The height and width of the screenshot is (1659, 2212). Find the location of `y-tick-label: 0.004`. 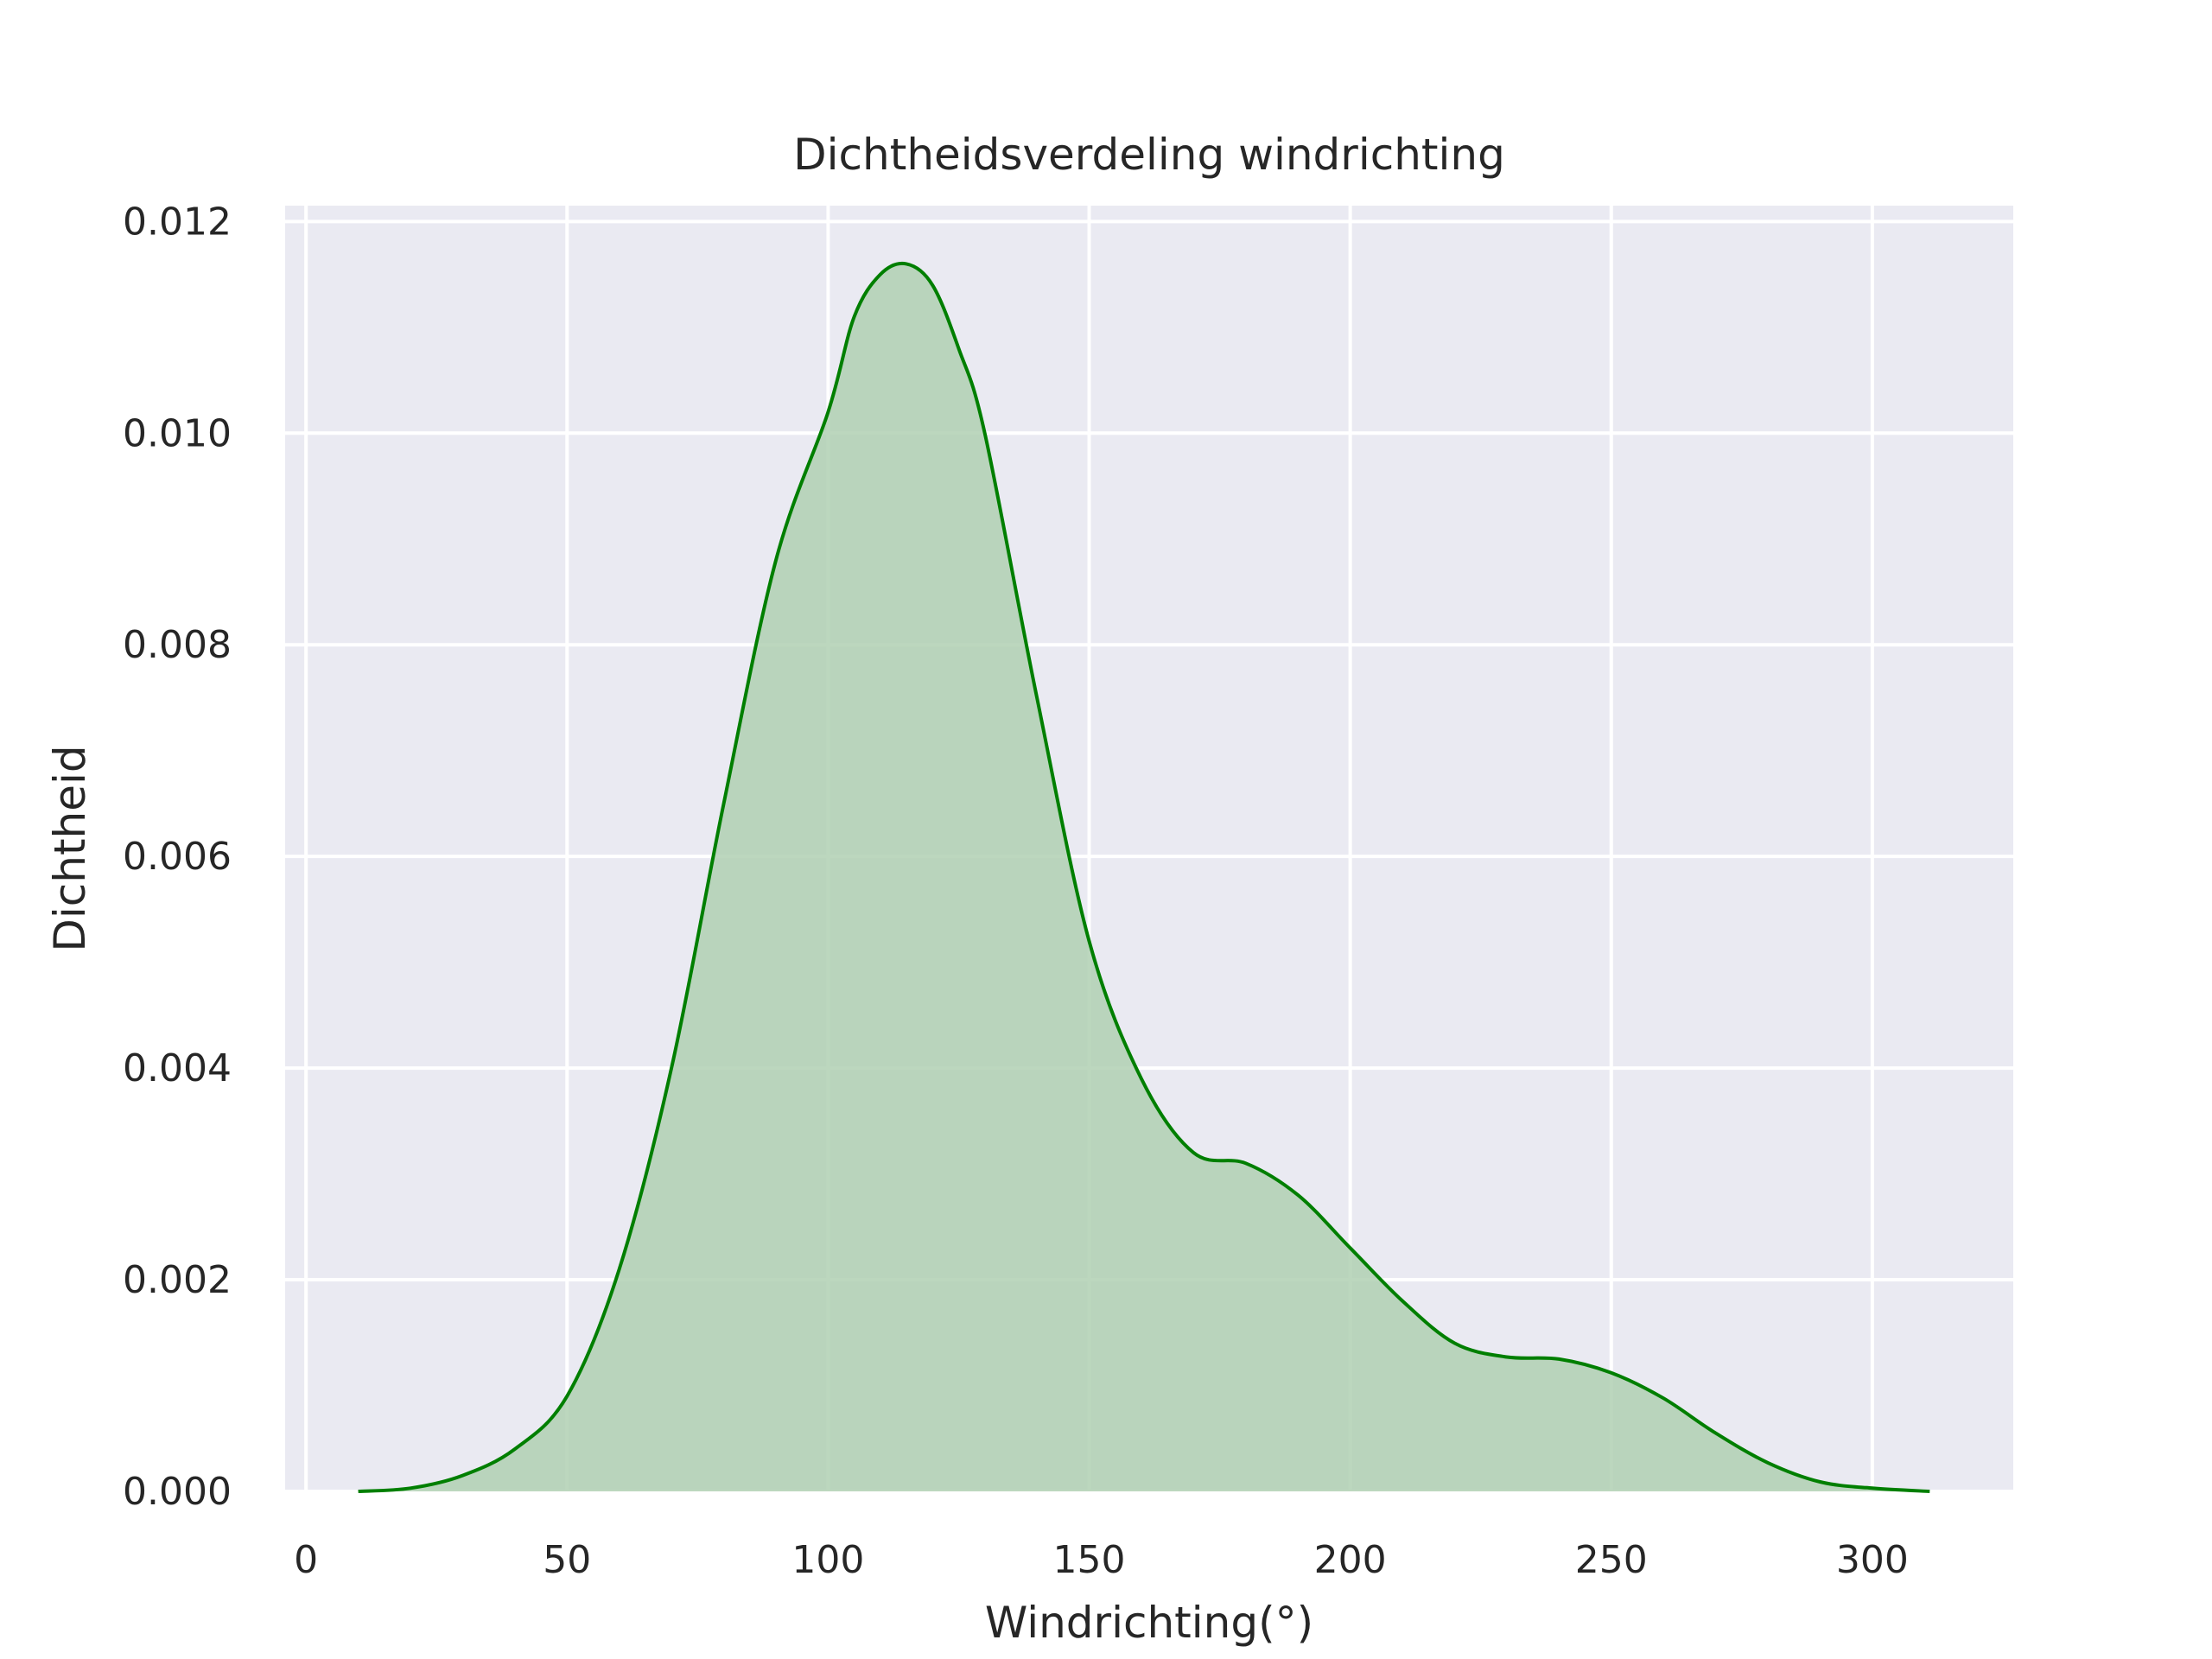

y-tick-label: 0.004 is located at coordinates (177, 1068).